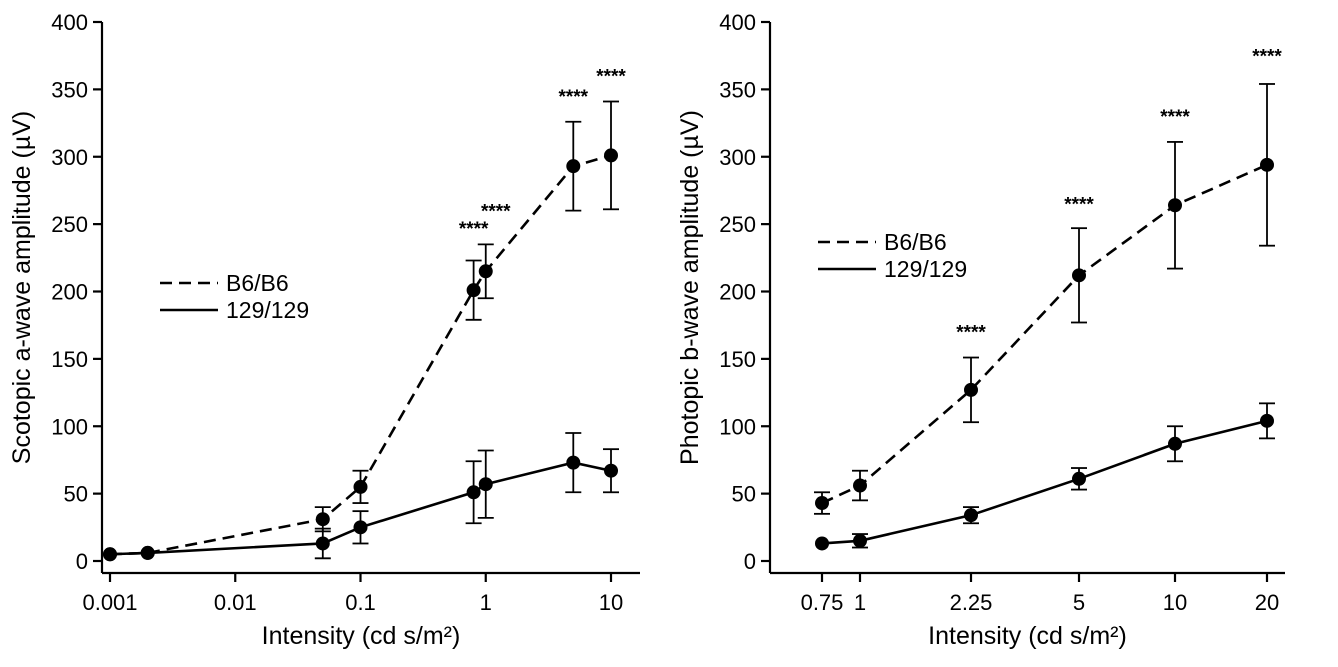 The width and height of the screenshot is (1338, 667). What do you see at coordinates (737, 22) in the screenshot?
I see `y-tick-label-1-8: 400` at bounding box center [737, 22].